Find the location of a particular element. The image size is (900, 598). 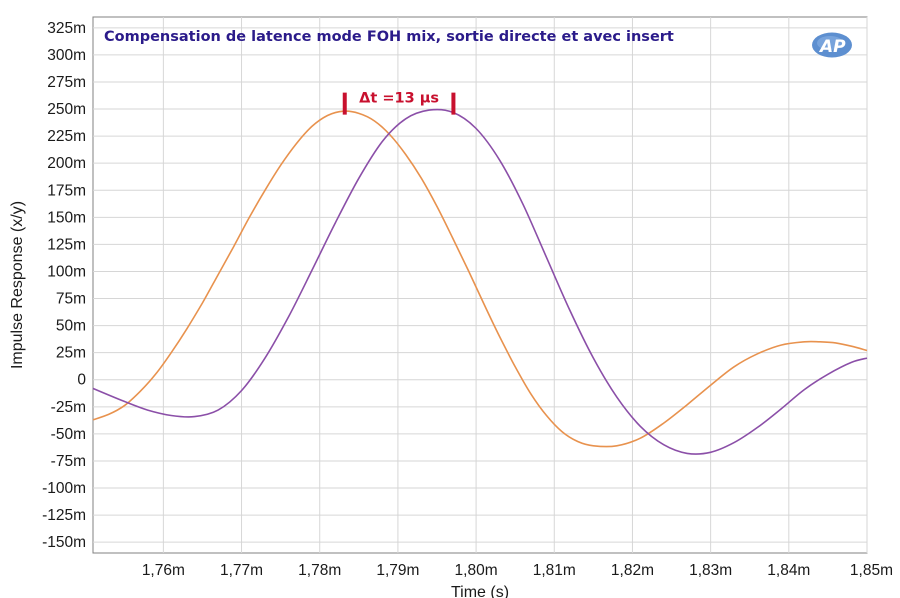

y-tick-label: -50m is located at coordinates (68, 434).